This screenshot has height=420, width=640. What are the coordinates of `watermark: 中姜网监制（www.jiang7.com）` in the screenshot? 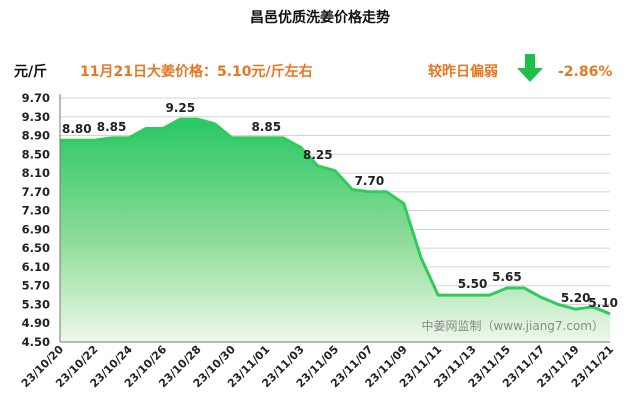 It's located at (513, 325).